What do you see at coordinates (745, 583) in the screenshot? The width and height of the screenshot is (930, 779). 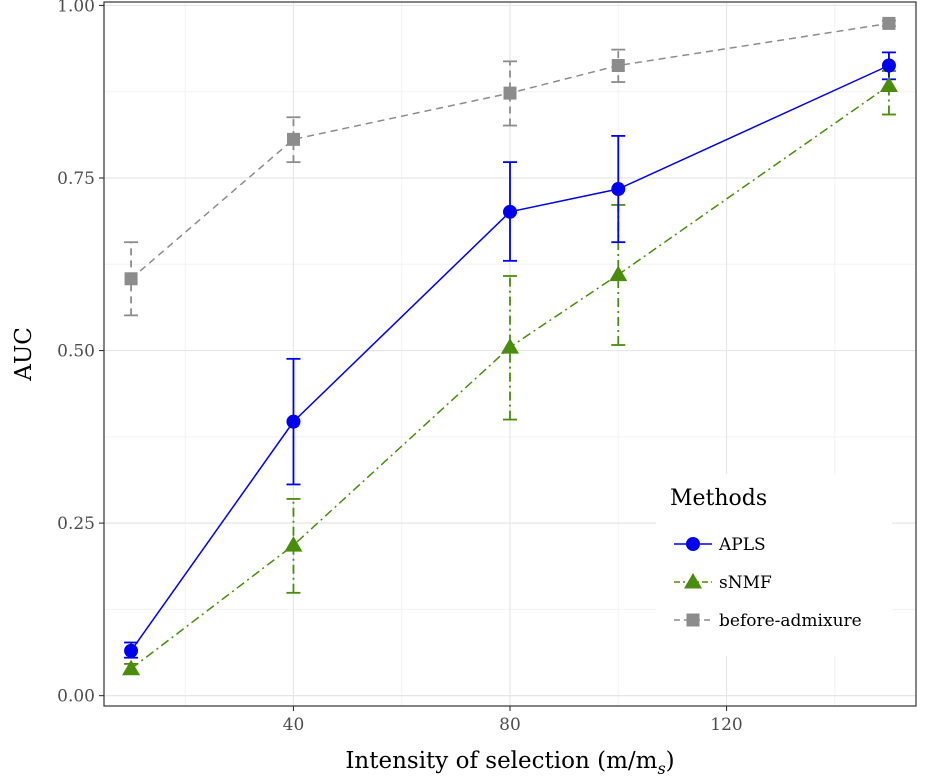 I see `legend-label: sNMF` at bounding box center [745, 583].